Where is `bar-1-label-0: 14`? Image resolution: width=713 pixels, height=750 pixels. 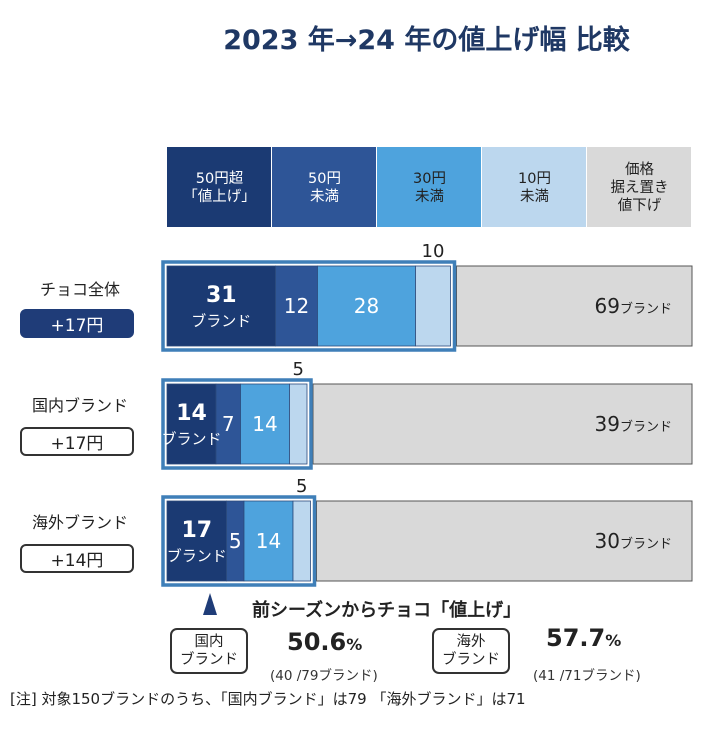
bar-1-label-0: 14 is located at coordinates (191, 413).